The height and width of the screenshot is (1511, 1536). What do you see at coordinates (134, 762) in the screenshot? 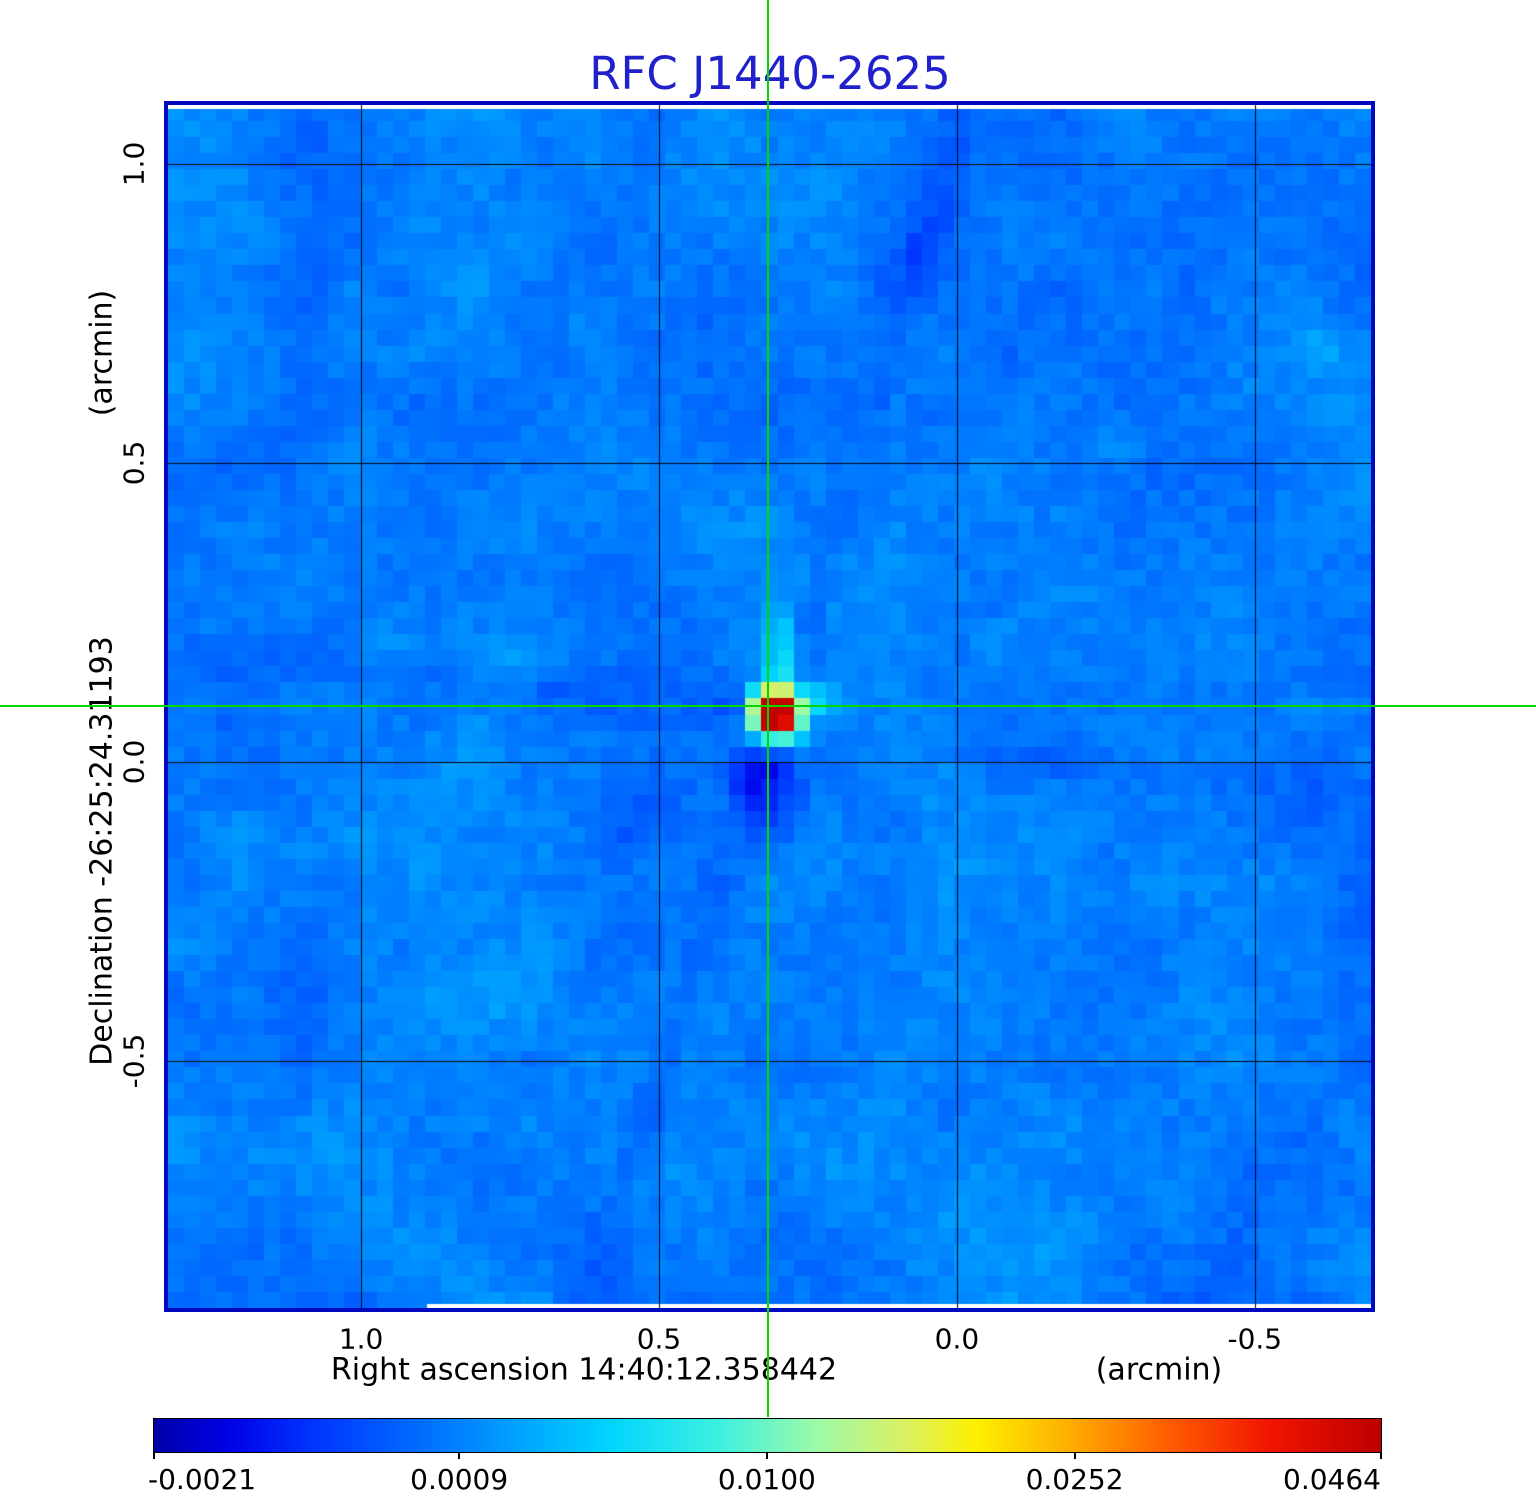
I see `y-tick-label: 0.0` at bounding box center [134, 762].